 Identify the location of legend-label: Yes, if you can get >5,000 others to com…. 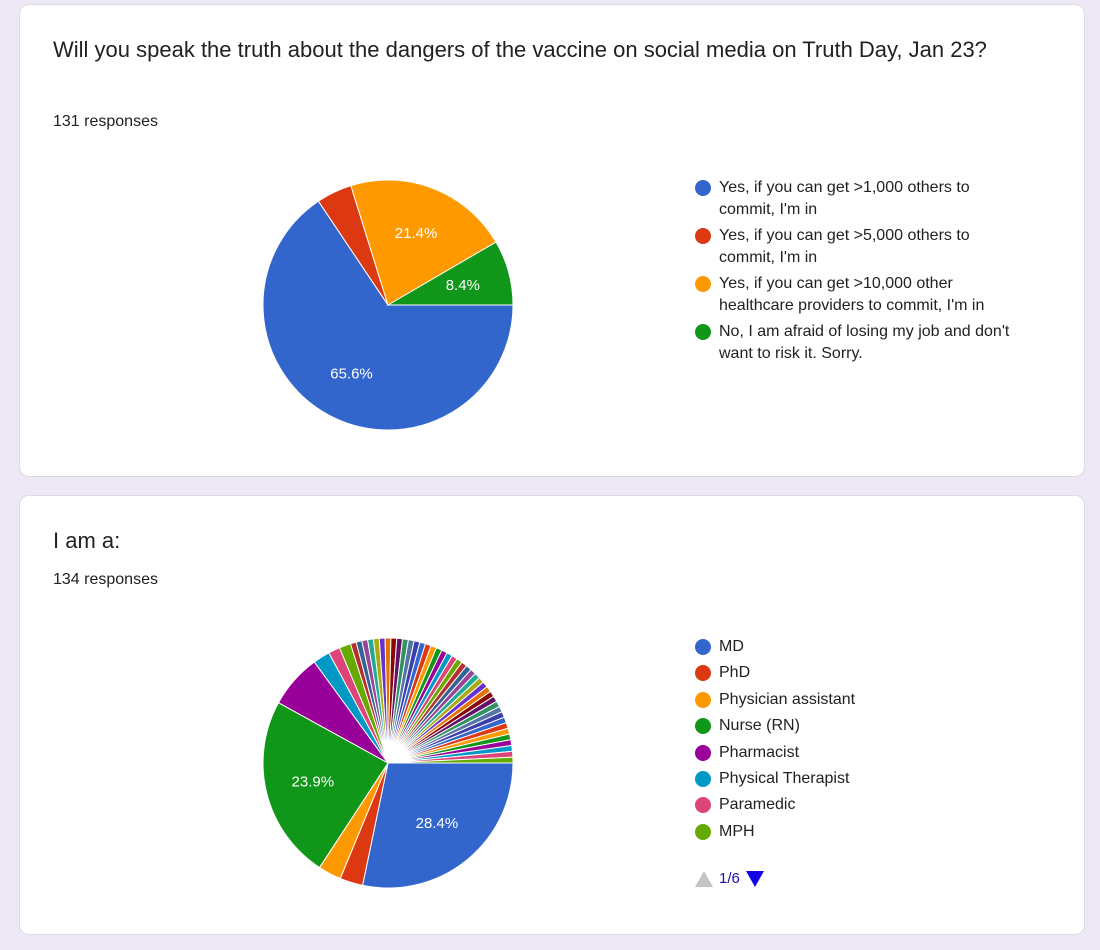
(844, 246).